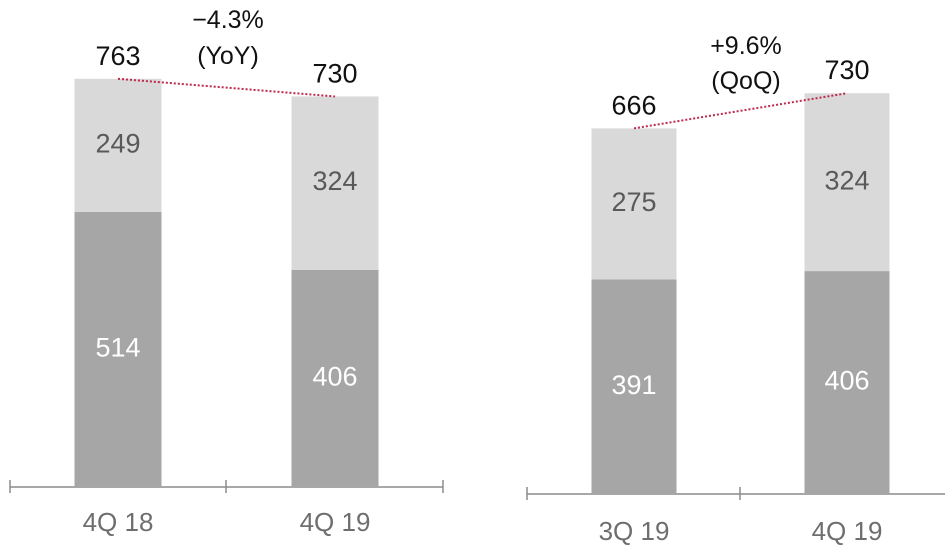 The width and height of the screenshot is (945, 550). What do you see at coordinates (118, 522) in the screenshot?
I see `x-tick-label: 4Q 18` at bounding box center [118, 522].